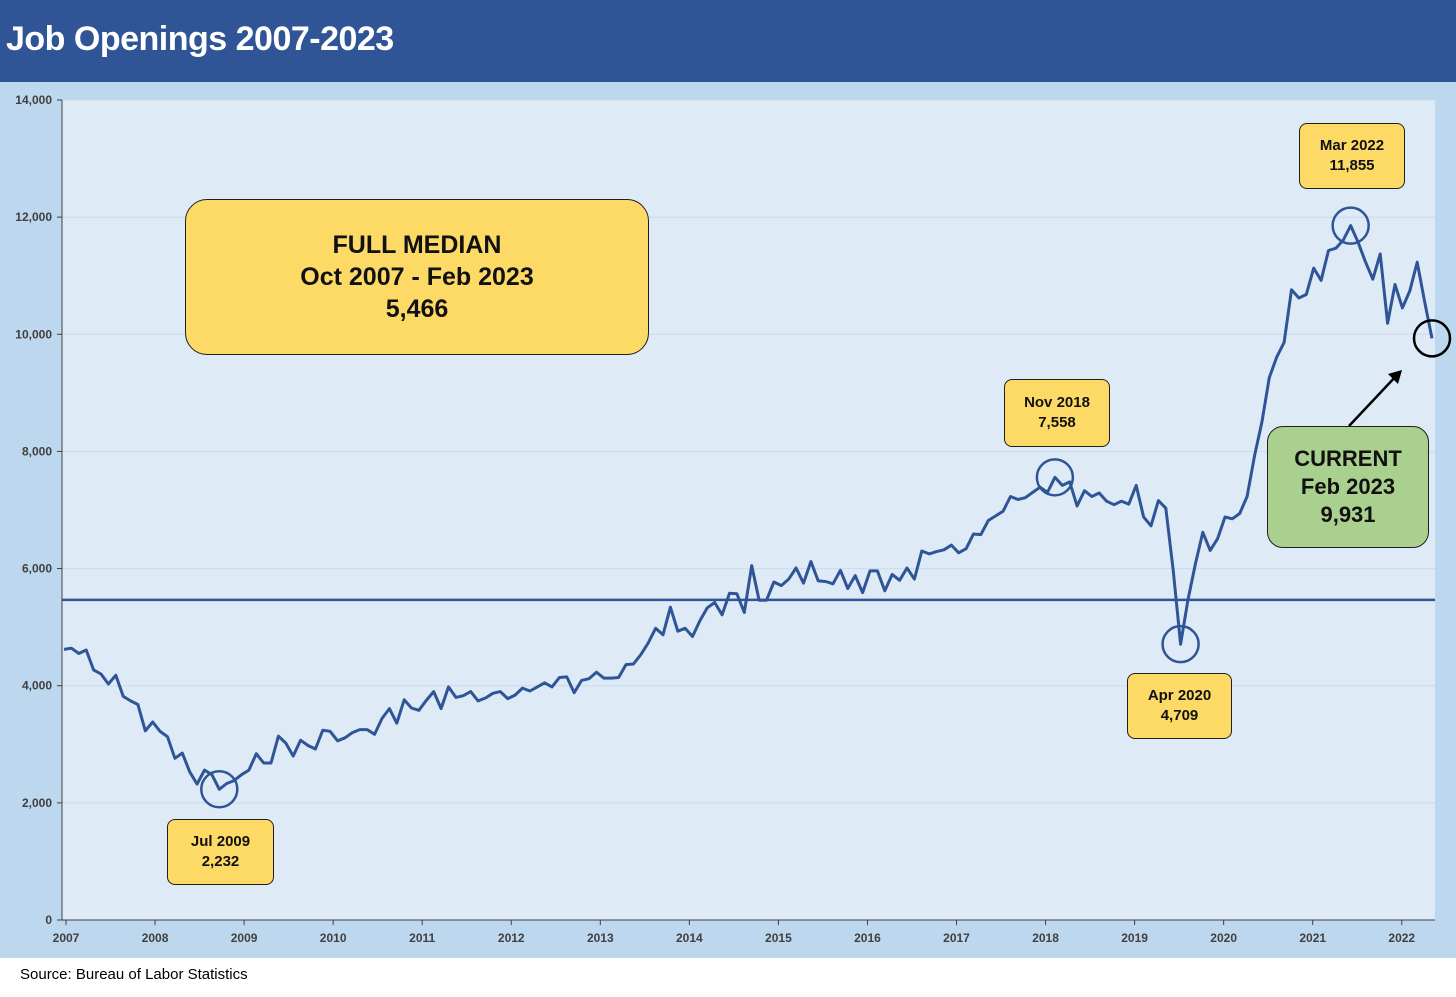 Image resolution: width=1456 pixels, height=997 pixels. I want to click on low-2009-marker, so click(219, 789).